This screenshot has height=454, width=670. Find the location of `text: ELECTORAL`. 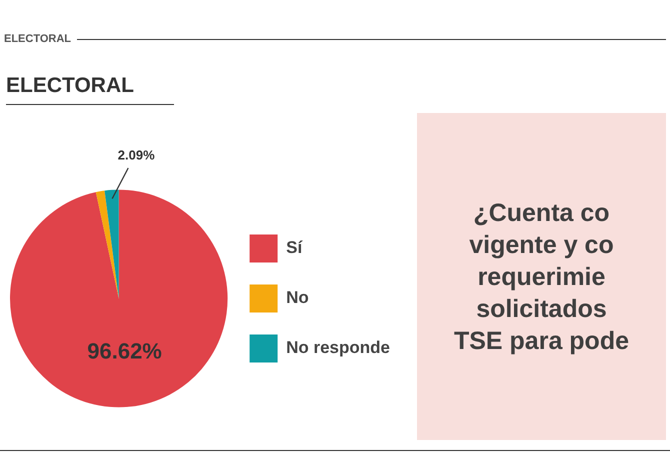

text: ELECTORAL is located at coordinates (37, 39).